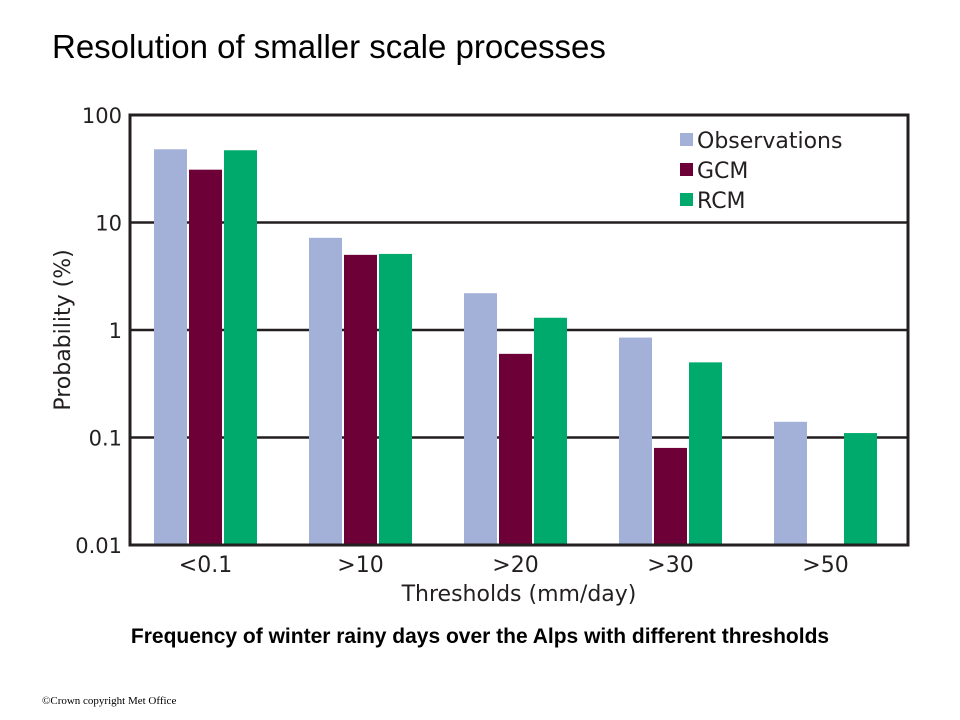 This screenshot has height=720, width=960. Describe the element at coordinates (360, 565) in the screenshot. I see `x-tick-label: >10` at that location.